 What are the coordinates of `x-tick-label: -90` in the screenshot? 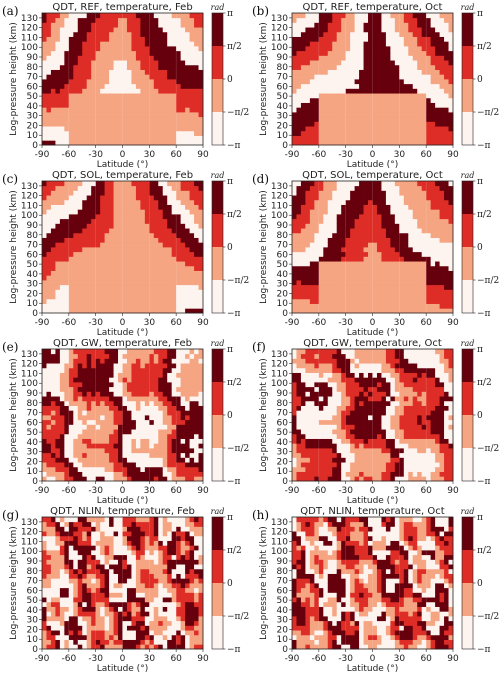 It's located at (42, 323).